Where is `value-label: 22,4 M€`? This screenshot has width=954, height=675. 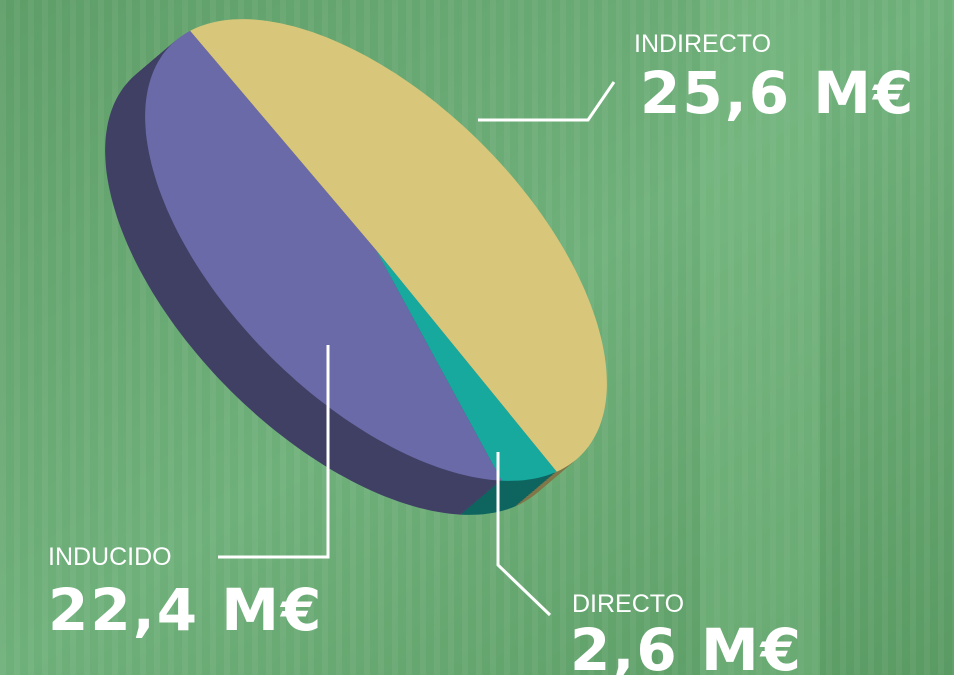 value-label: 22,4 M€ is located at coordinates (185, 610).